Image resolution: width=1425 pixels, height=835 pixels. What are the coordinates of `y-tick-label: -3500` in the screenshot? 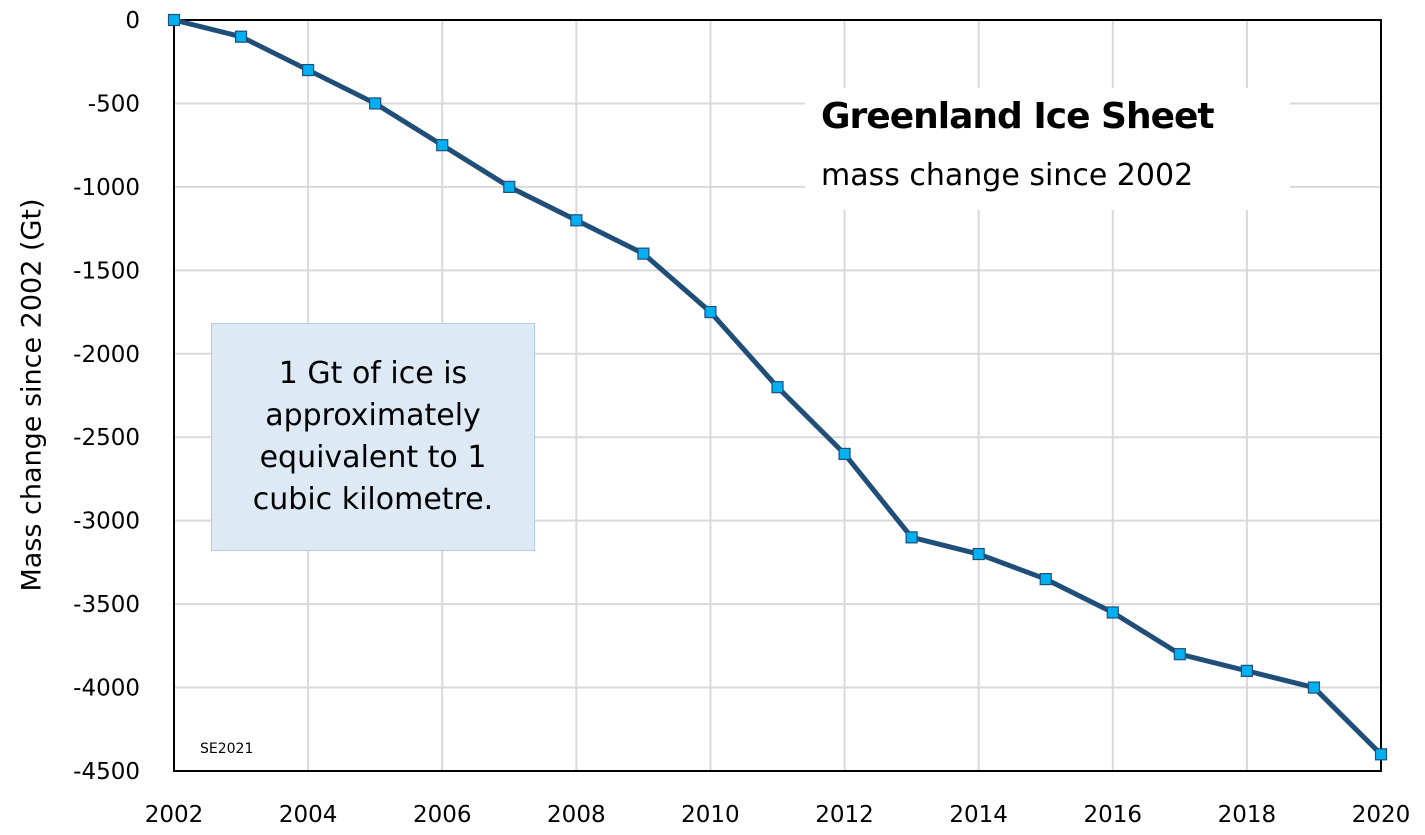 It's located at (106, 605).